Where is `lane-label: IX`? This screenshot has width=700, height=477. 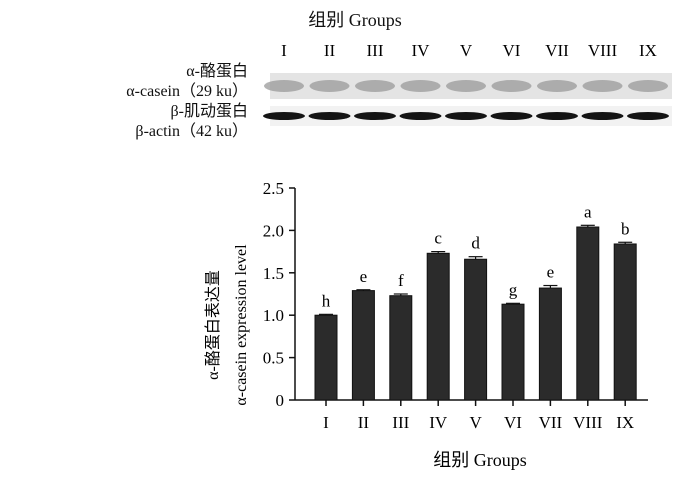
lane-label: IX is located at coordinates (648, 50).